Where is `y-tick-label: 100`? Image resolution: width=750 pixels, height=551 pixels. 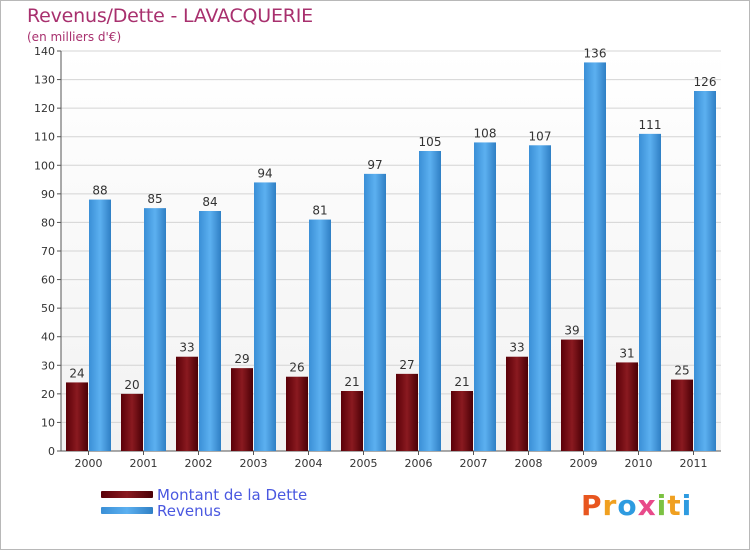
y-tick-label: 100 is located at coordinates (44, 165).